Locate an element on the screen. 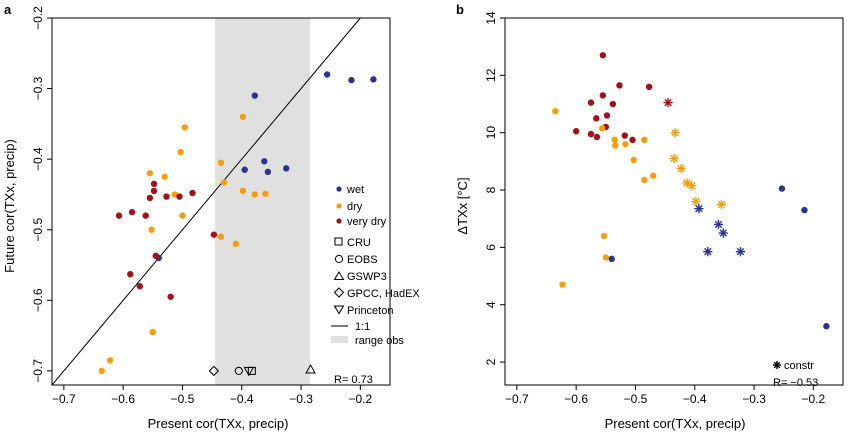 Image resolution: width=848 pixels, height=433 pixels. asterisk-icon-shape is located at coordinates (777, 365).